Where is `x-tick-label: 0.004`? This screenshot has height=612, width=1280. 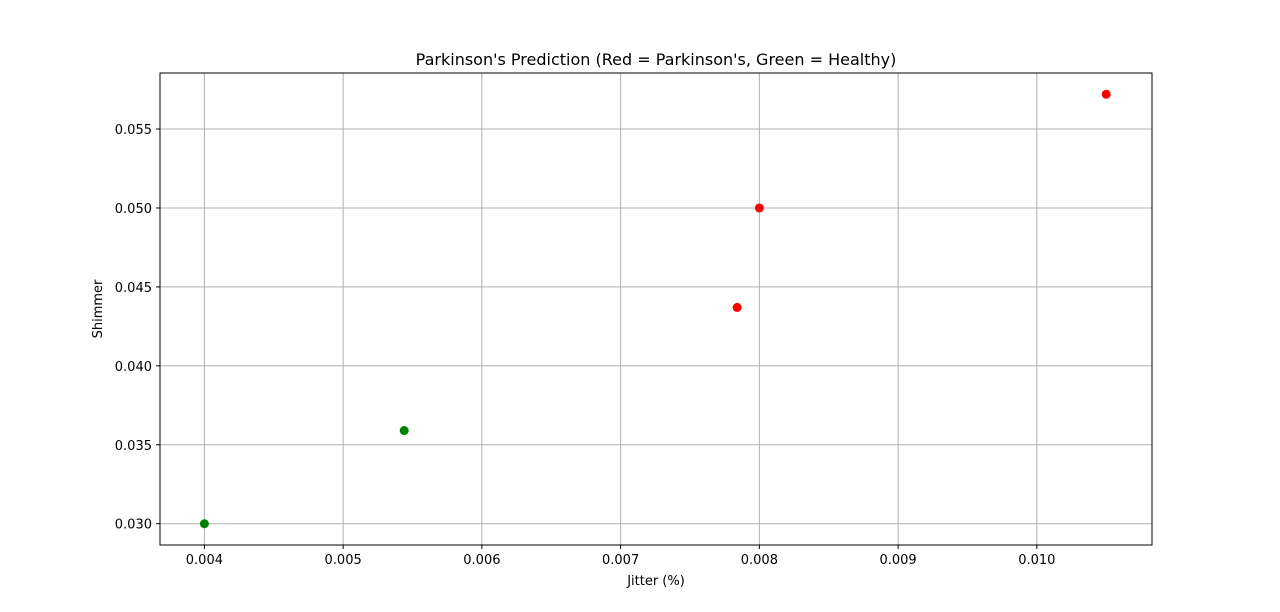
x-tick-label: 0.004 is located at coordinates (204, 560).